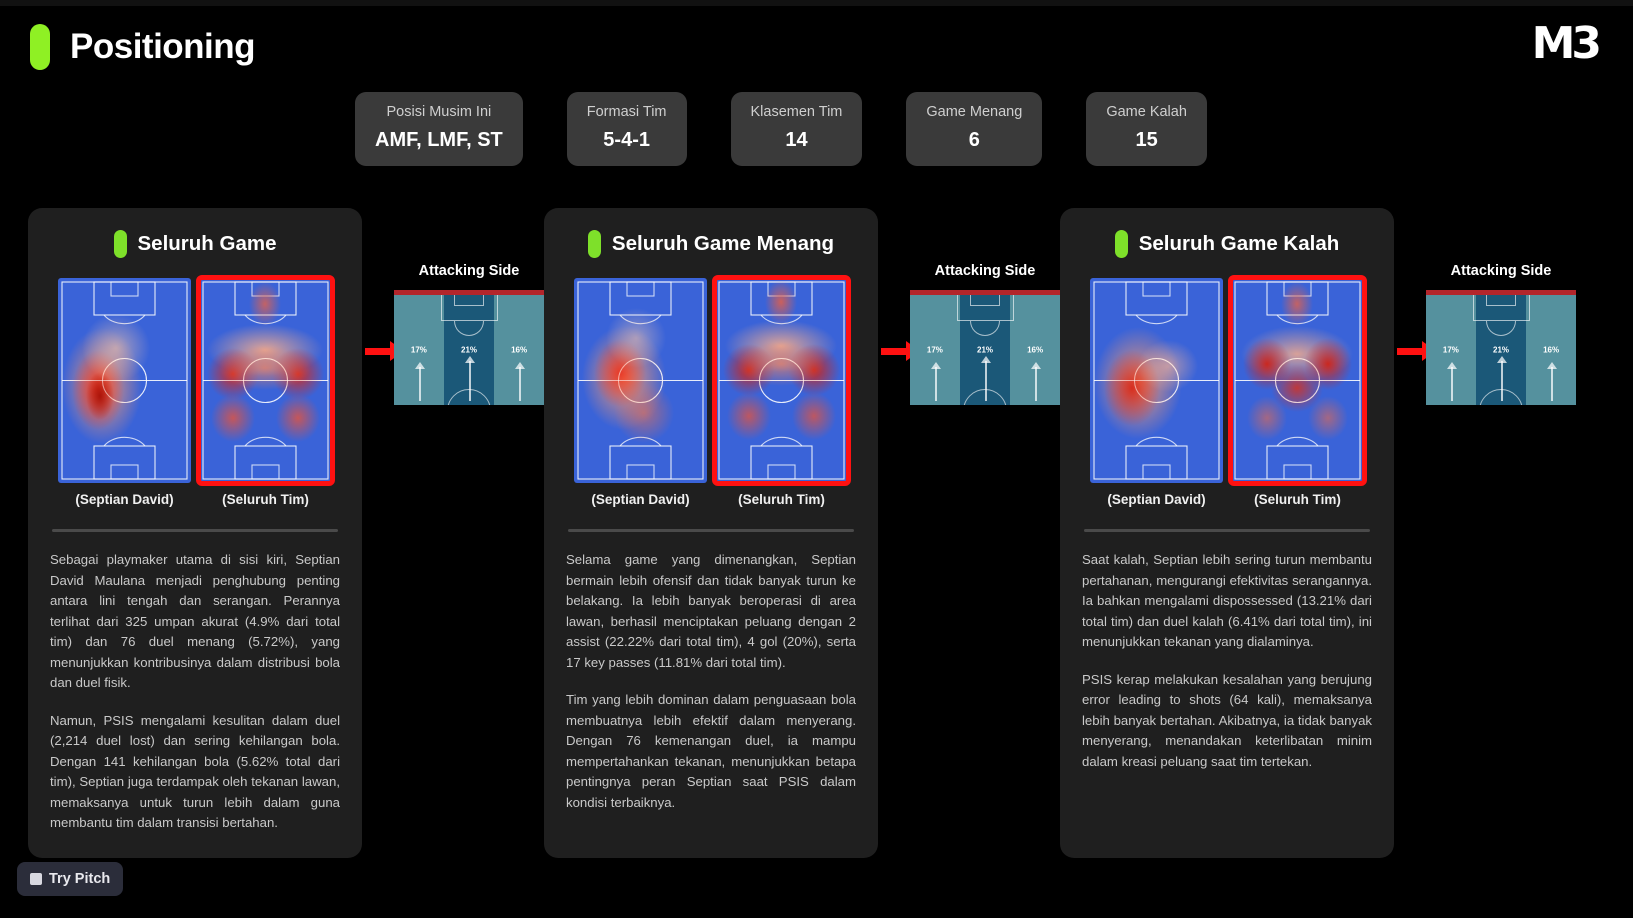  Describe the element at coordinates (1239, 243) in the screenshot. I see `panel-title-text: Seluruh Game Kalah` at that location.